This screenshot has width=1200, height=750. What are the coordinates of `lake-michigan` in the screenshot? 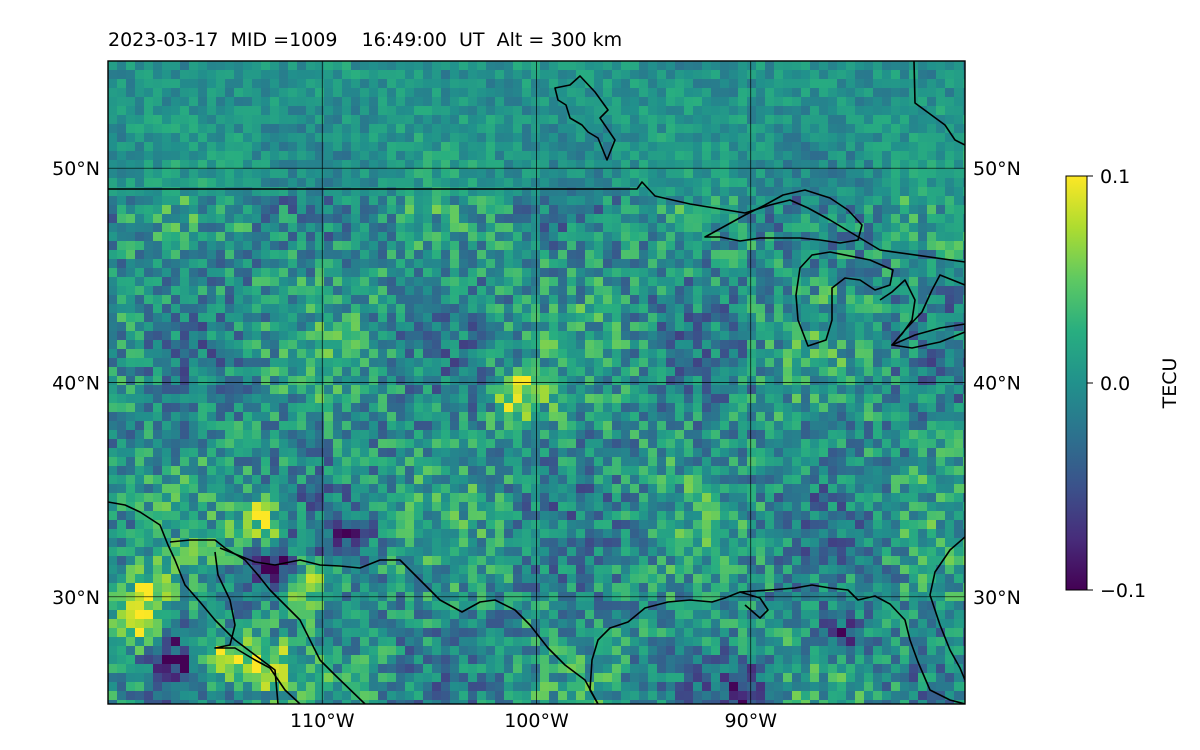 It's located at (844, 299).